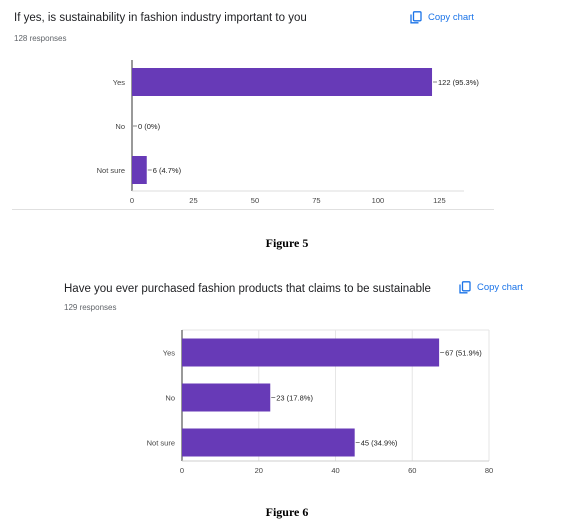 The width and height of the screenshot is (574, 529). Describe the element at coordinates (193, 200) in the screenshot. I see `x-tick-label: 25` at that location.